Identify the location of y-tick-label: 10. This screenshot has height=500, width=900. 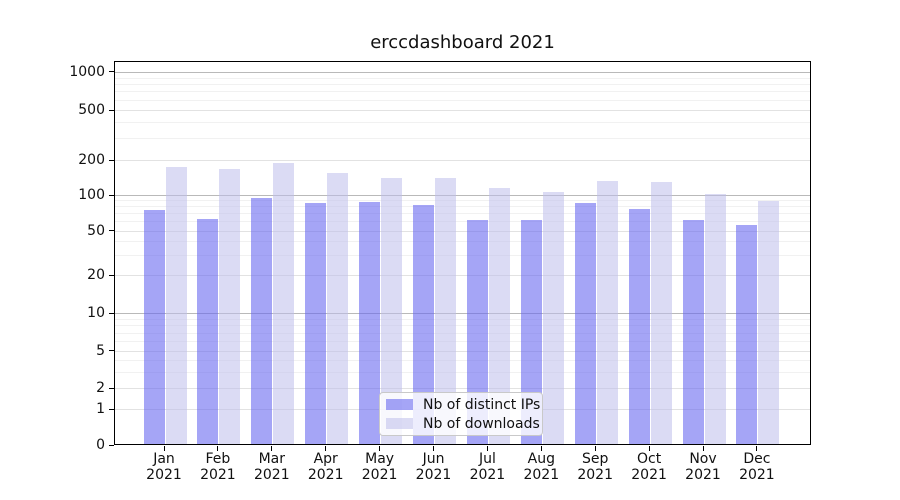
(96, 313).